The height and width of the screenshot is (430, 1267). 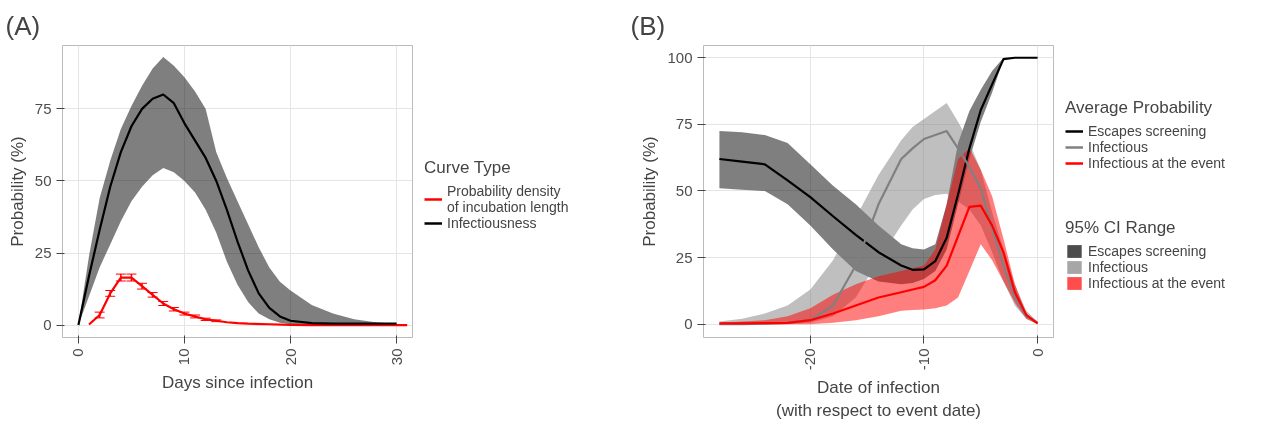 I want to click on legend-label: Infectiousness, so click(x=492, y=223).